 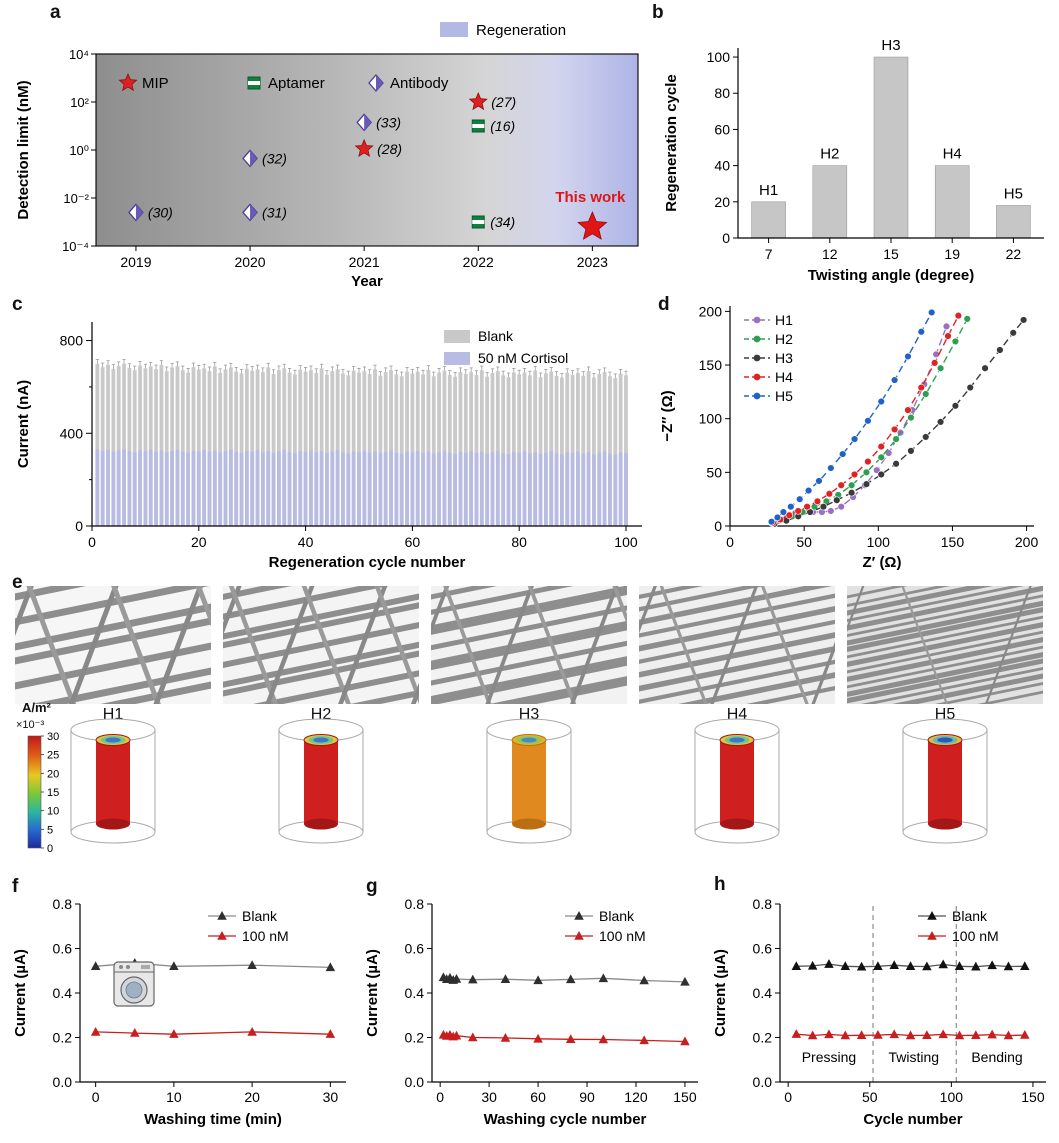 What do you see at coordinates (372, 886) in the screenshot?
I see `panel-label-g: g` at bounding box center [372, 886].